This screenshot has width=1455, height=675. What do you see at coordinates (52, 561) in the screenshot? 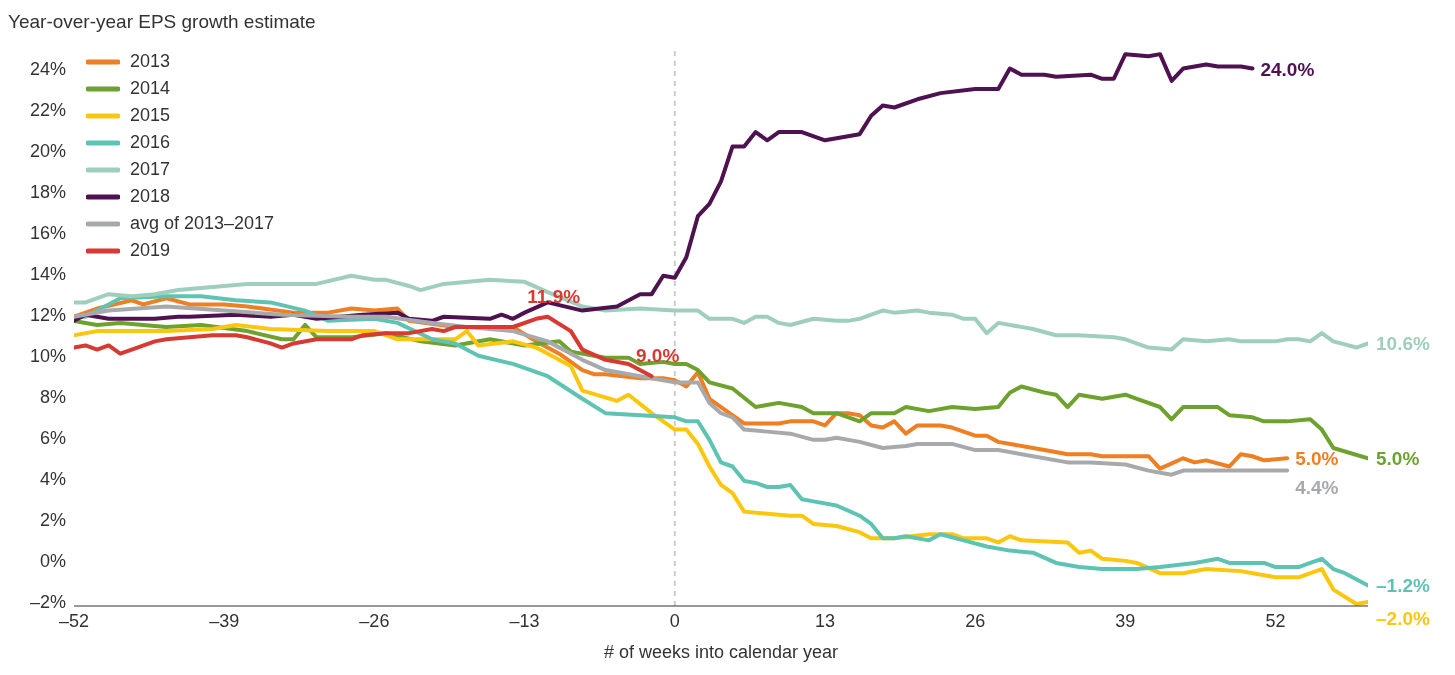
I see `y-tick-label: 0%` at bounding box center [52, 561].